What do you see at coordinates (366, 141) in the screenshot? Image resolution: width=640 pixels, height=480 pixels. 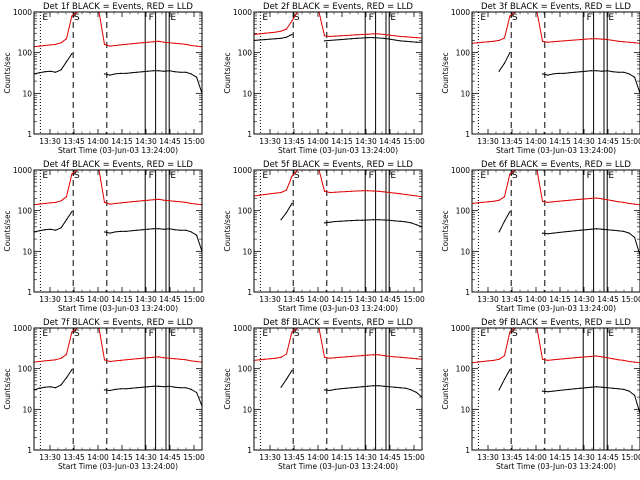 I see `x-tick-label: 14:30` at bounding box center [366, 141].